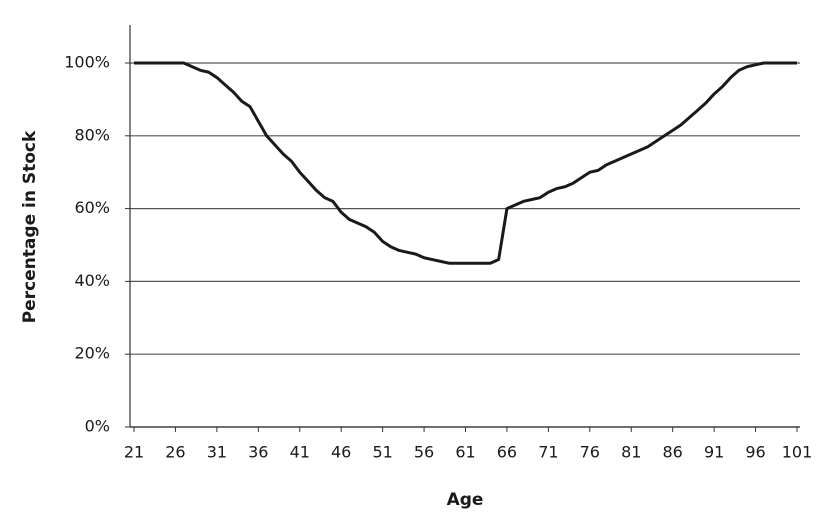 This screenshot has width=824, height=522. What do you see at coordinates (300, 452) in the screenshot?
I see `x-tick-label: 41` at bounding box center [300, 452].